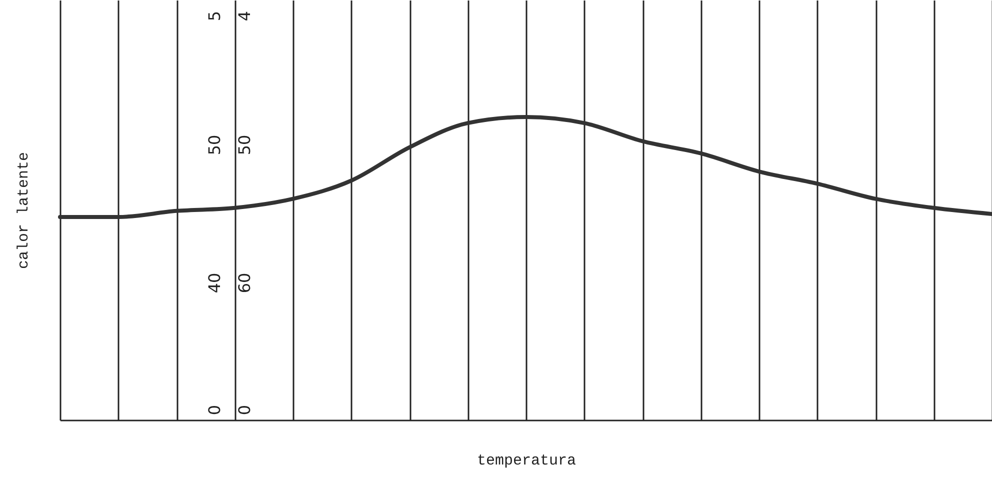  I want to click on annotation: 40, so click(214, 283).